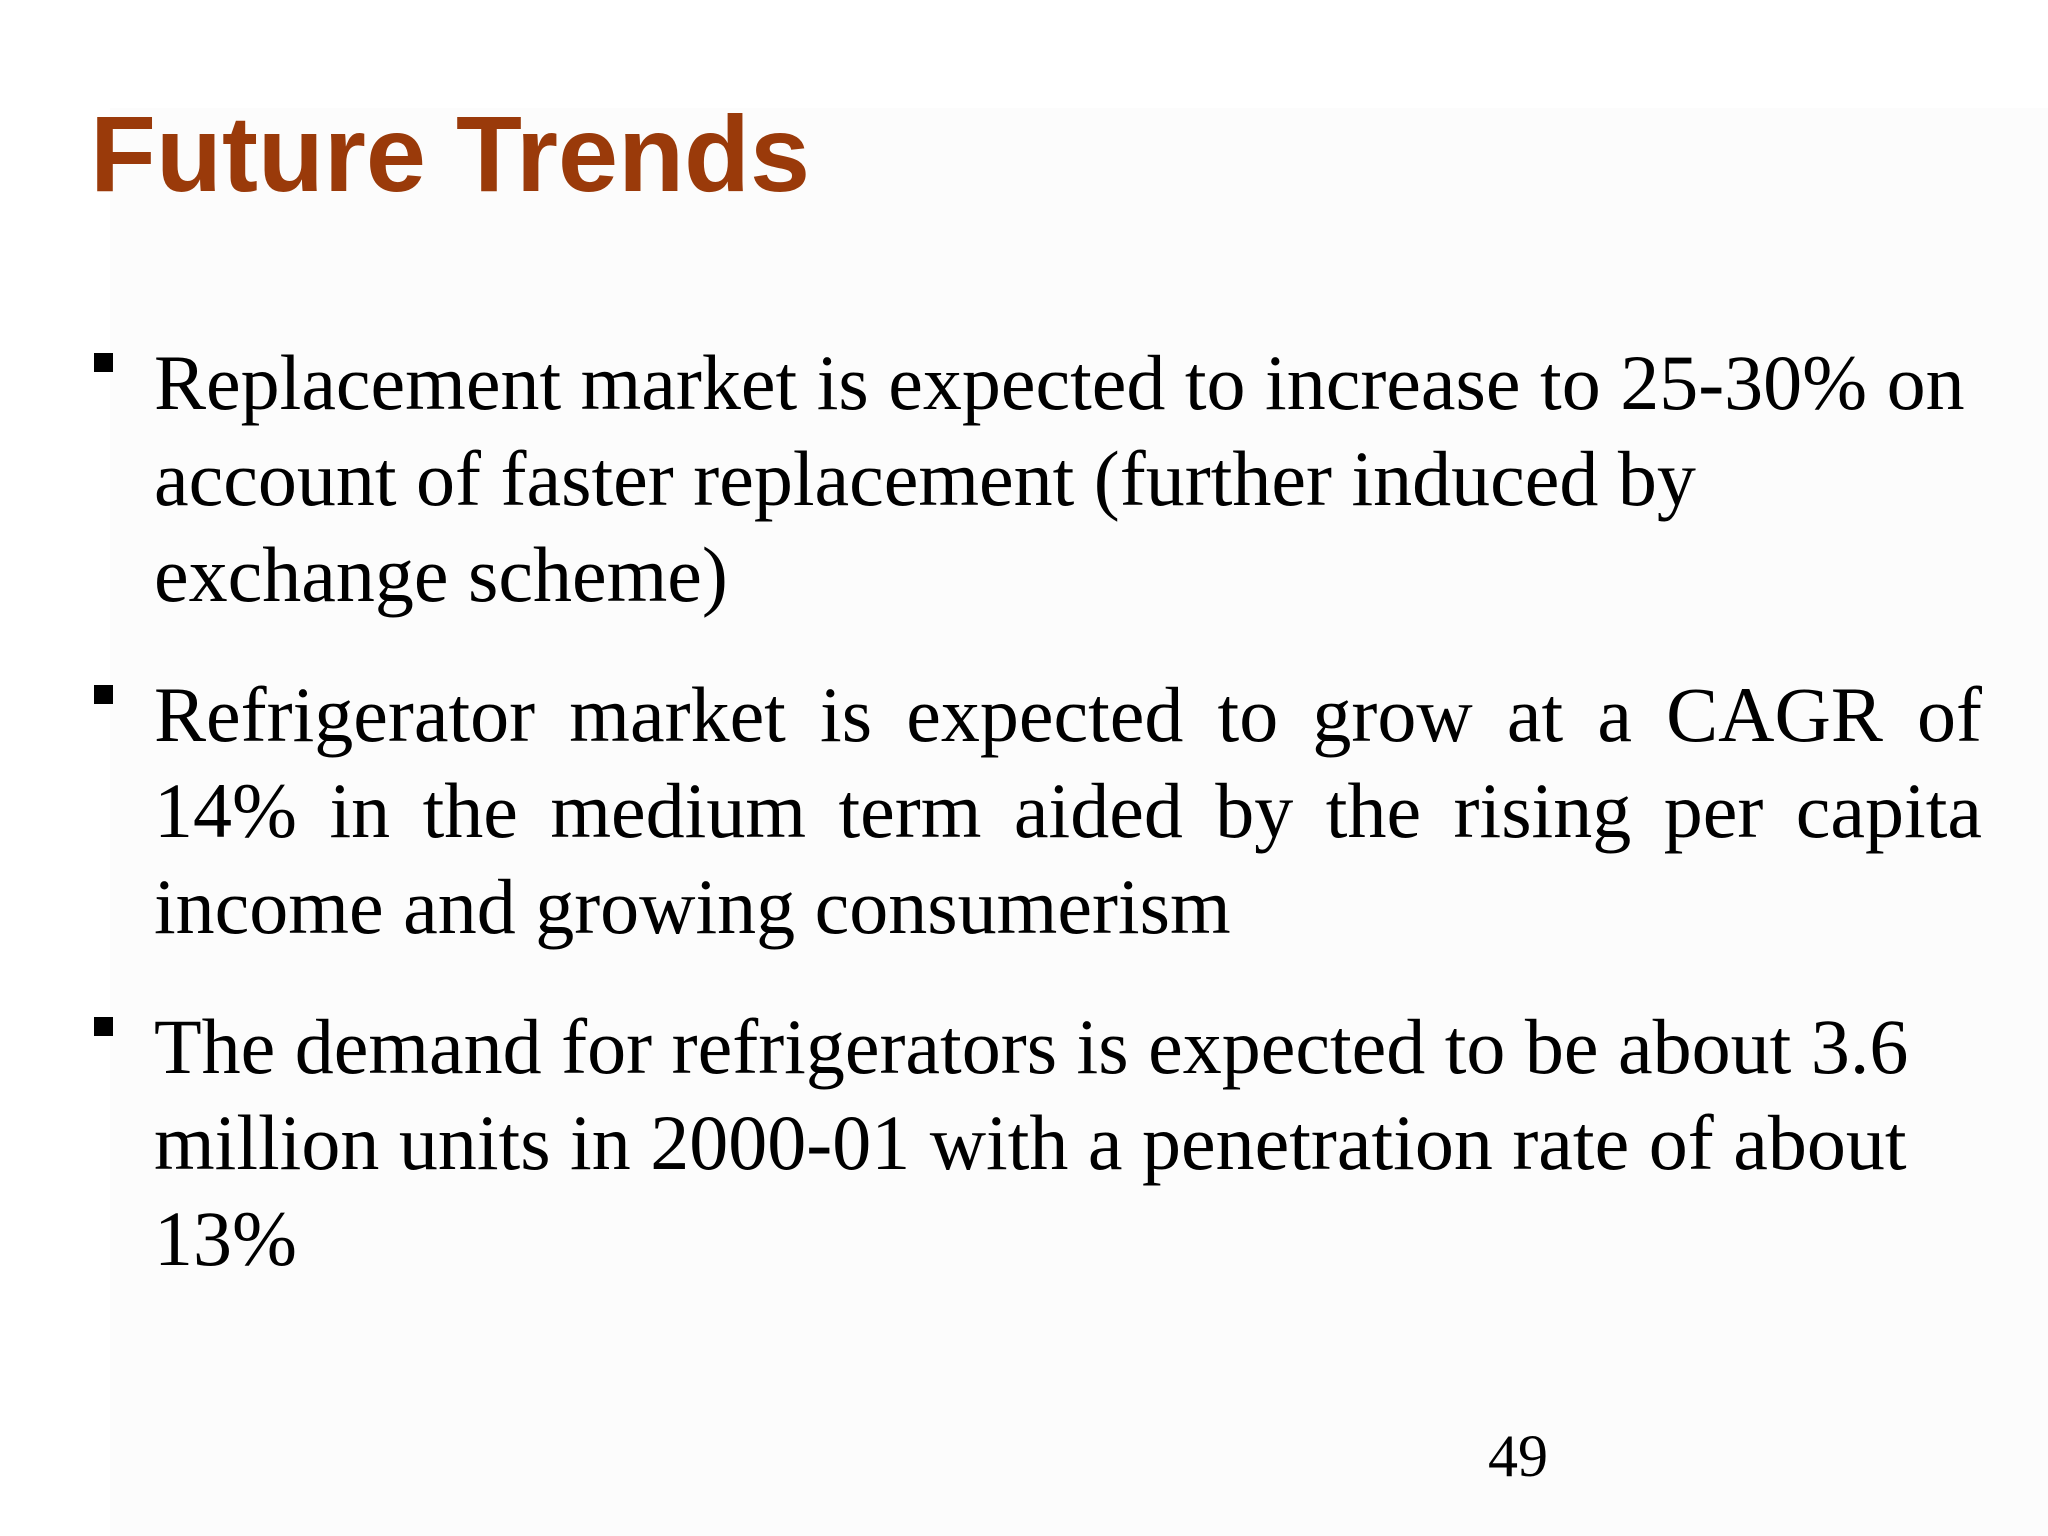 The height and width of the screenshot is (1536, 2048). What do you see at coordinates (1518, 1456) in the screenshot?
I see `page-number: 49` at bounding box center [1518, 1456].